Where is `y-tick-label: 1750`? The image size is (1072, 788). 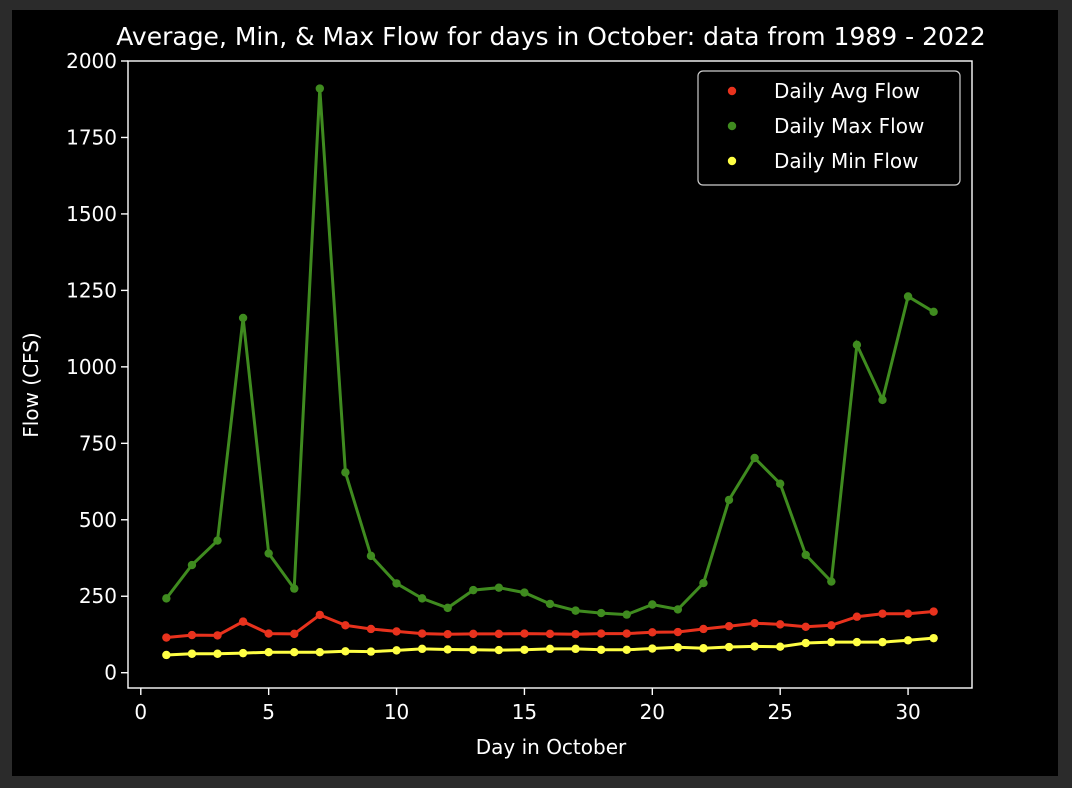
y-tick-label: 1750 is located at coordinates (91, 137).